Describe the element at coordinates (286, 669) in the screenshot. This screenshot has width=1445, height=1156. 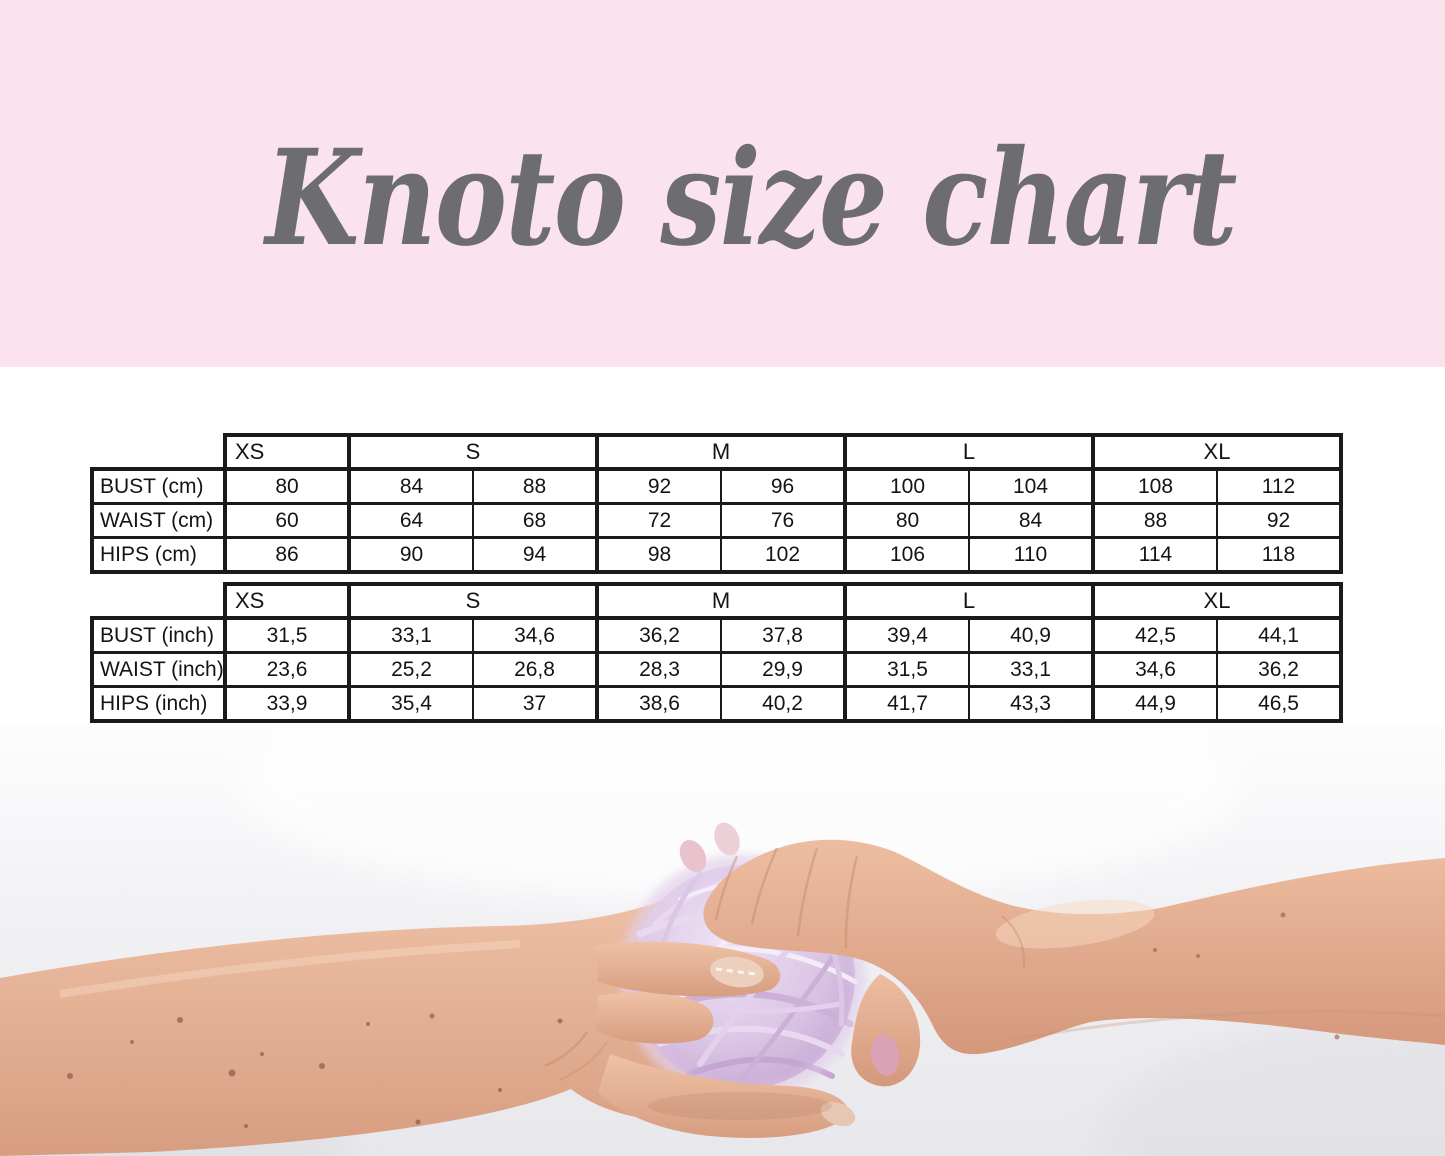
I see `size-value-cell: 23,6` at that location.